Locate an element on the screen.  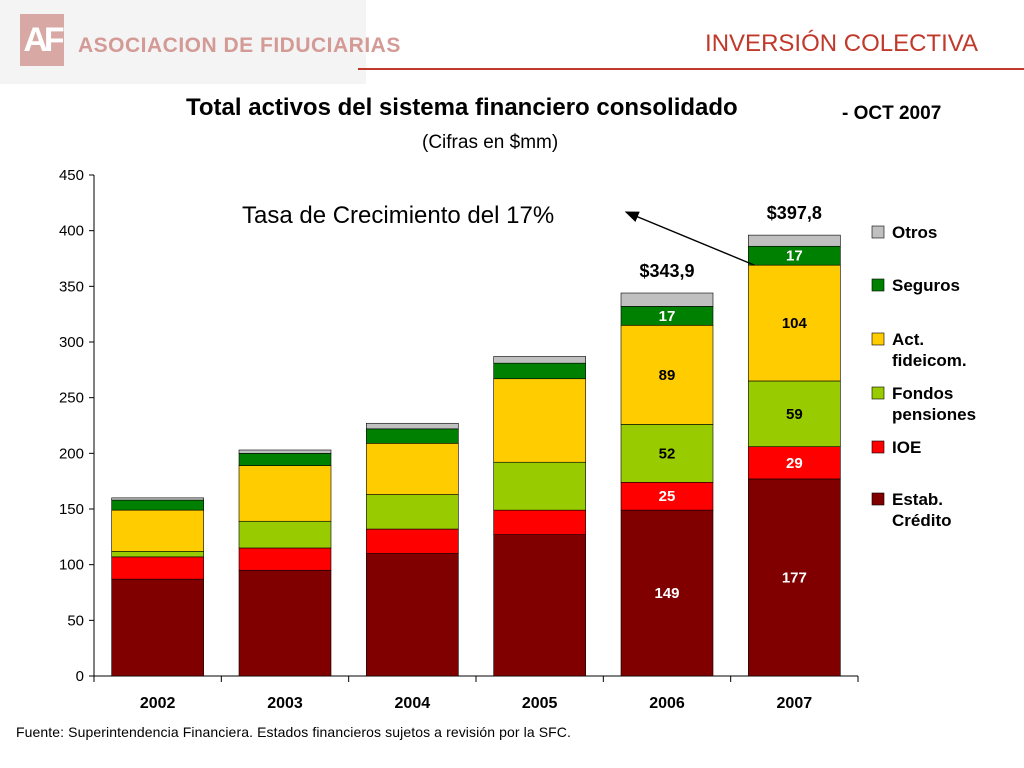
y-tick-label: 400 is located at coordinates (71, 231).